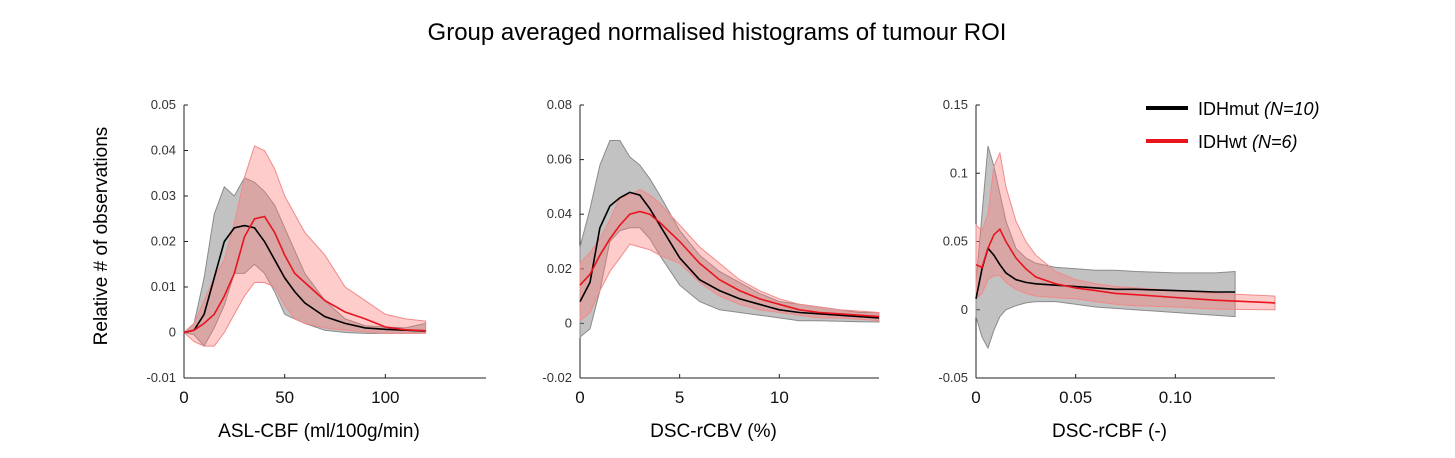  Describe the element at coordinates (163, 195) in the screenshot. I see `y-tick-label: 0.03` at that location.